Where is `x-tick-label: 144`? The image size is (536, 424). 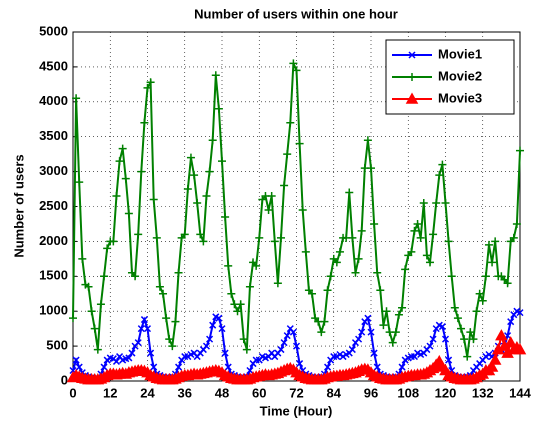 x-tick-label: 144 is located at coordinates (520, 392).